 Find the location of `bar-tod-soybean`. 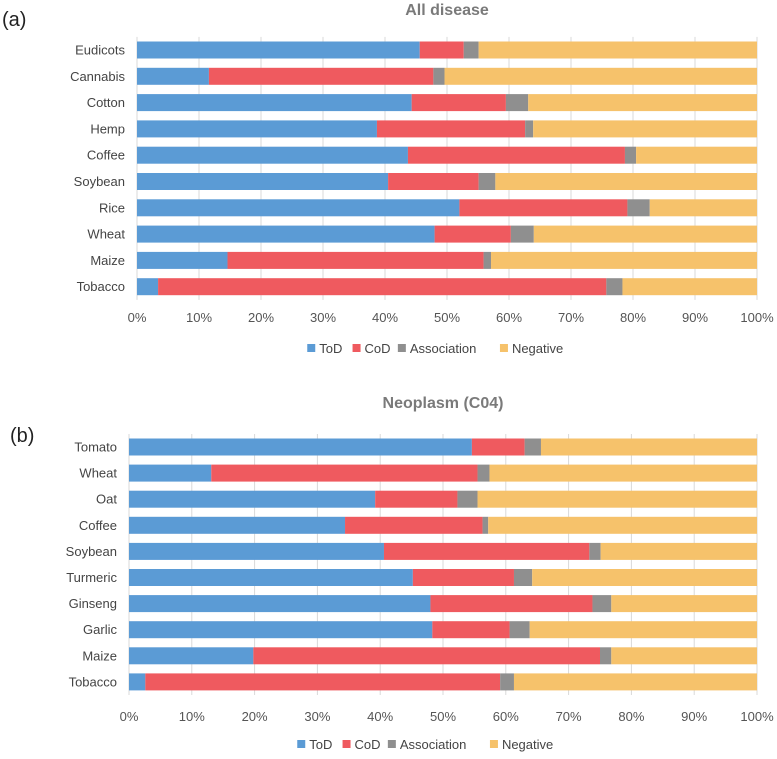

bar-tod-soybean is located at coordinates (263, 181).